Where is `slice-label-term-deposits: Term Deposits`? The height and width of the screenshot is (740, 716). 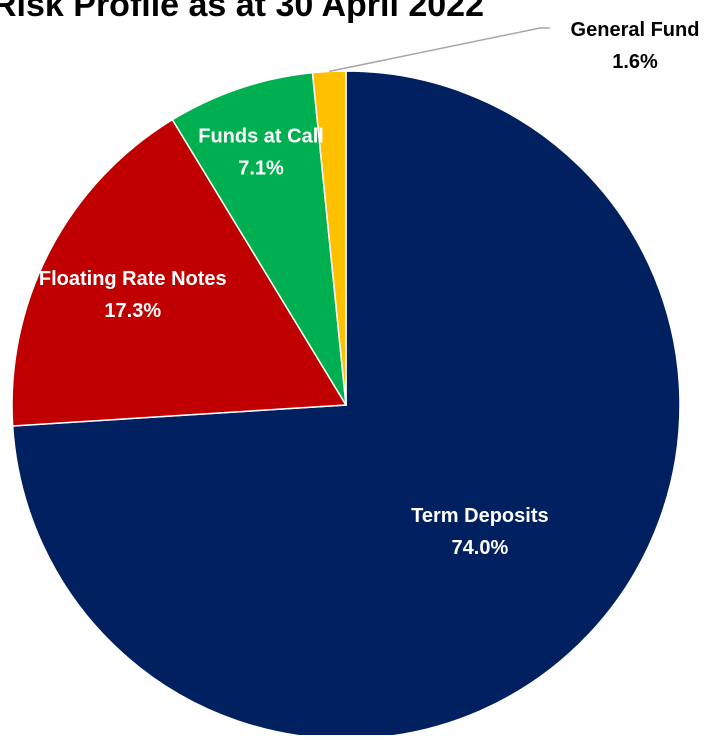 slice-label-term-deposits: Term Deposits is located at coordinates (479, 516).